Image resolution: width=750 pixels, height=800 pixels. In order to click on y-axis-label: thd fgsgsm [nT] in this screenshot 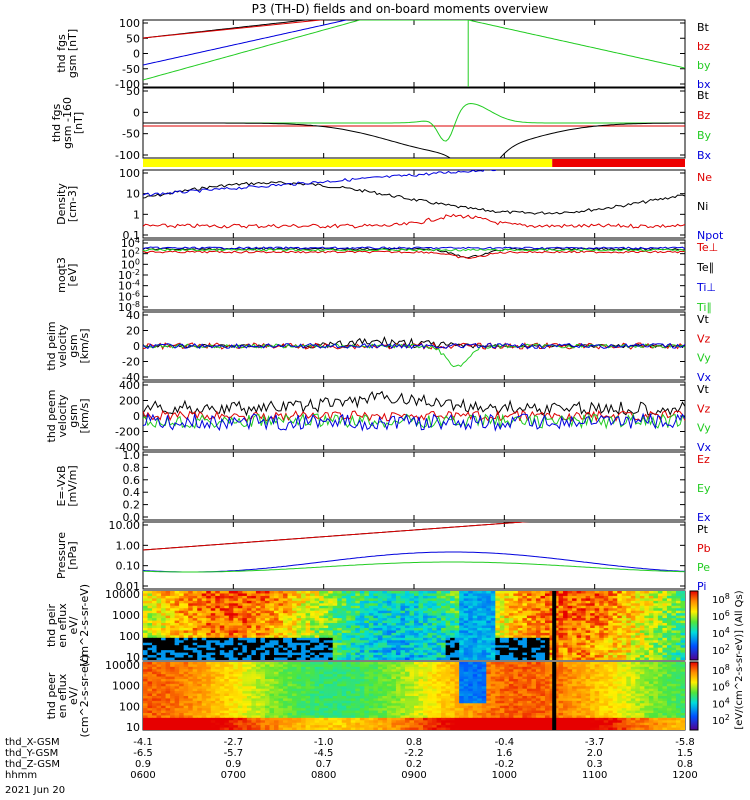, I will do `click(67, 53)`.